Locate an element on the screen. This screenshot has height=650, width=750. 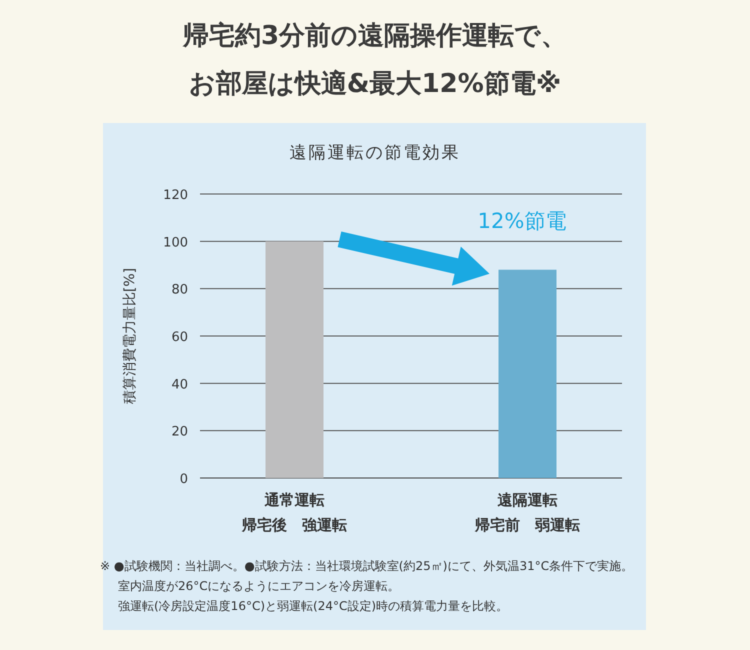
y-axis-title: 積算消費電力量比[%] is located at coordinates (130, 336).